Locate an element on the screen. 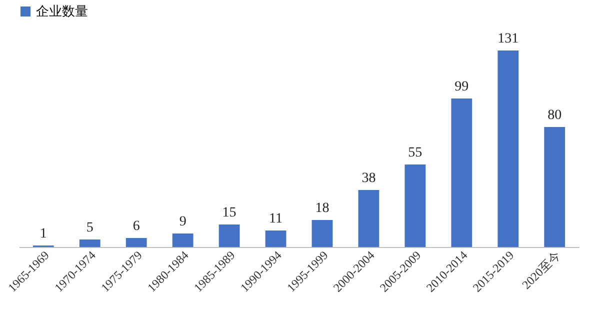 This screenshot has width=600, height=335. data-label: 6 is located at coordinates (136, 226).